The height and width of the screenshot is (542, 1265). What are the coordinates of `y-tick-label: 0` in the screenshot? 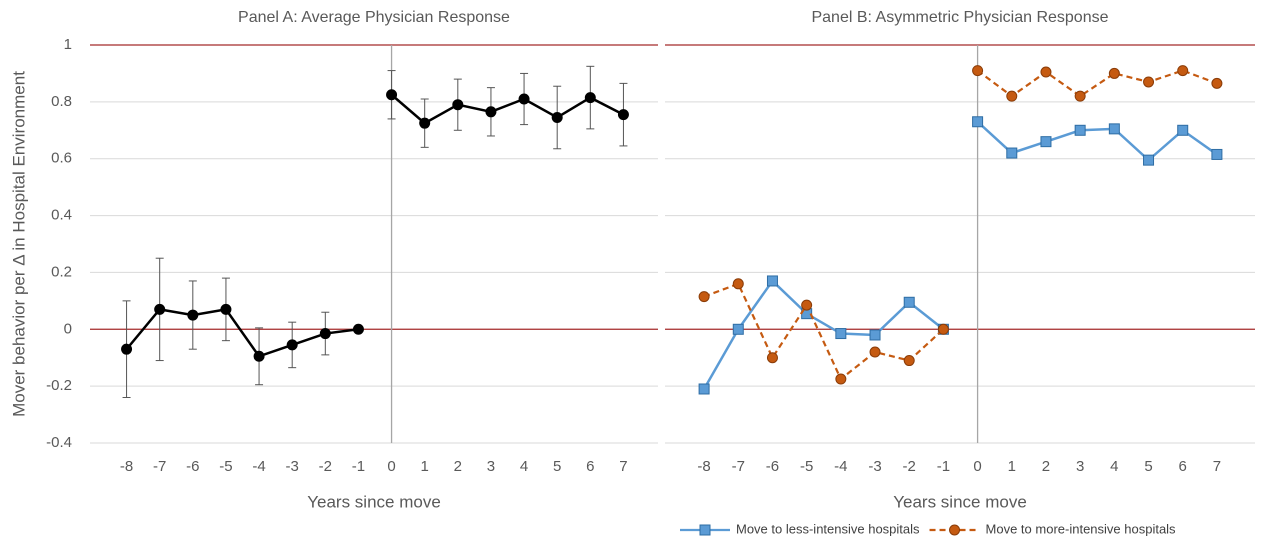 It's located at (68, 328).